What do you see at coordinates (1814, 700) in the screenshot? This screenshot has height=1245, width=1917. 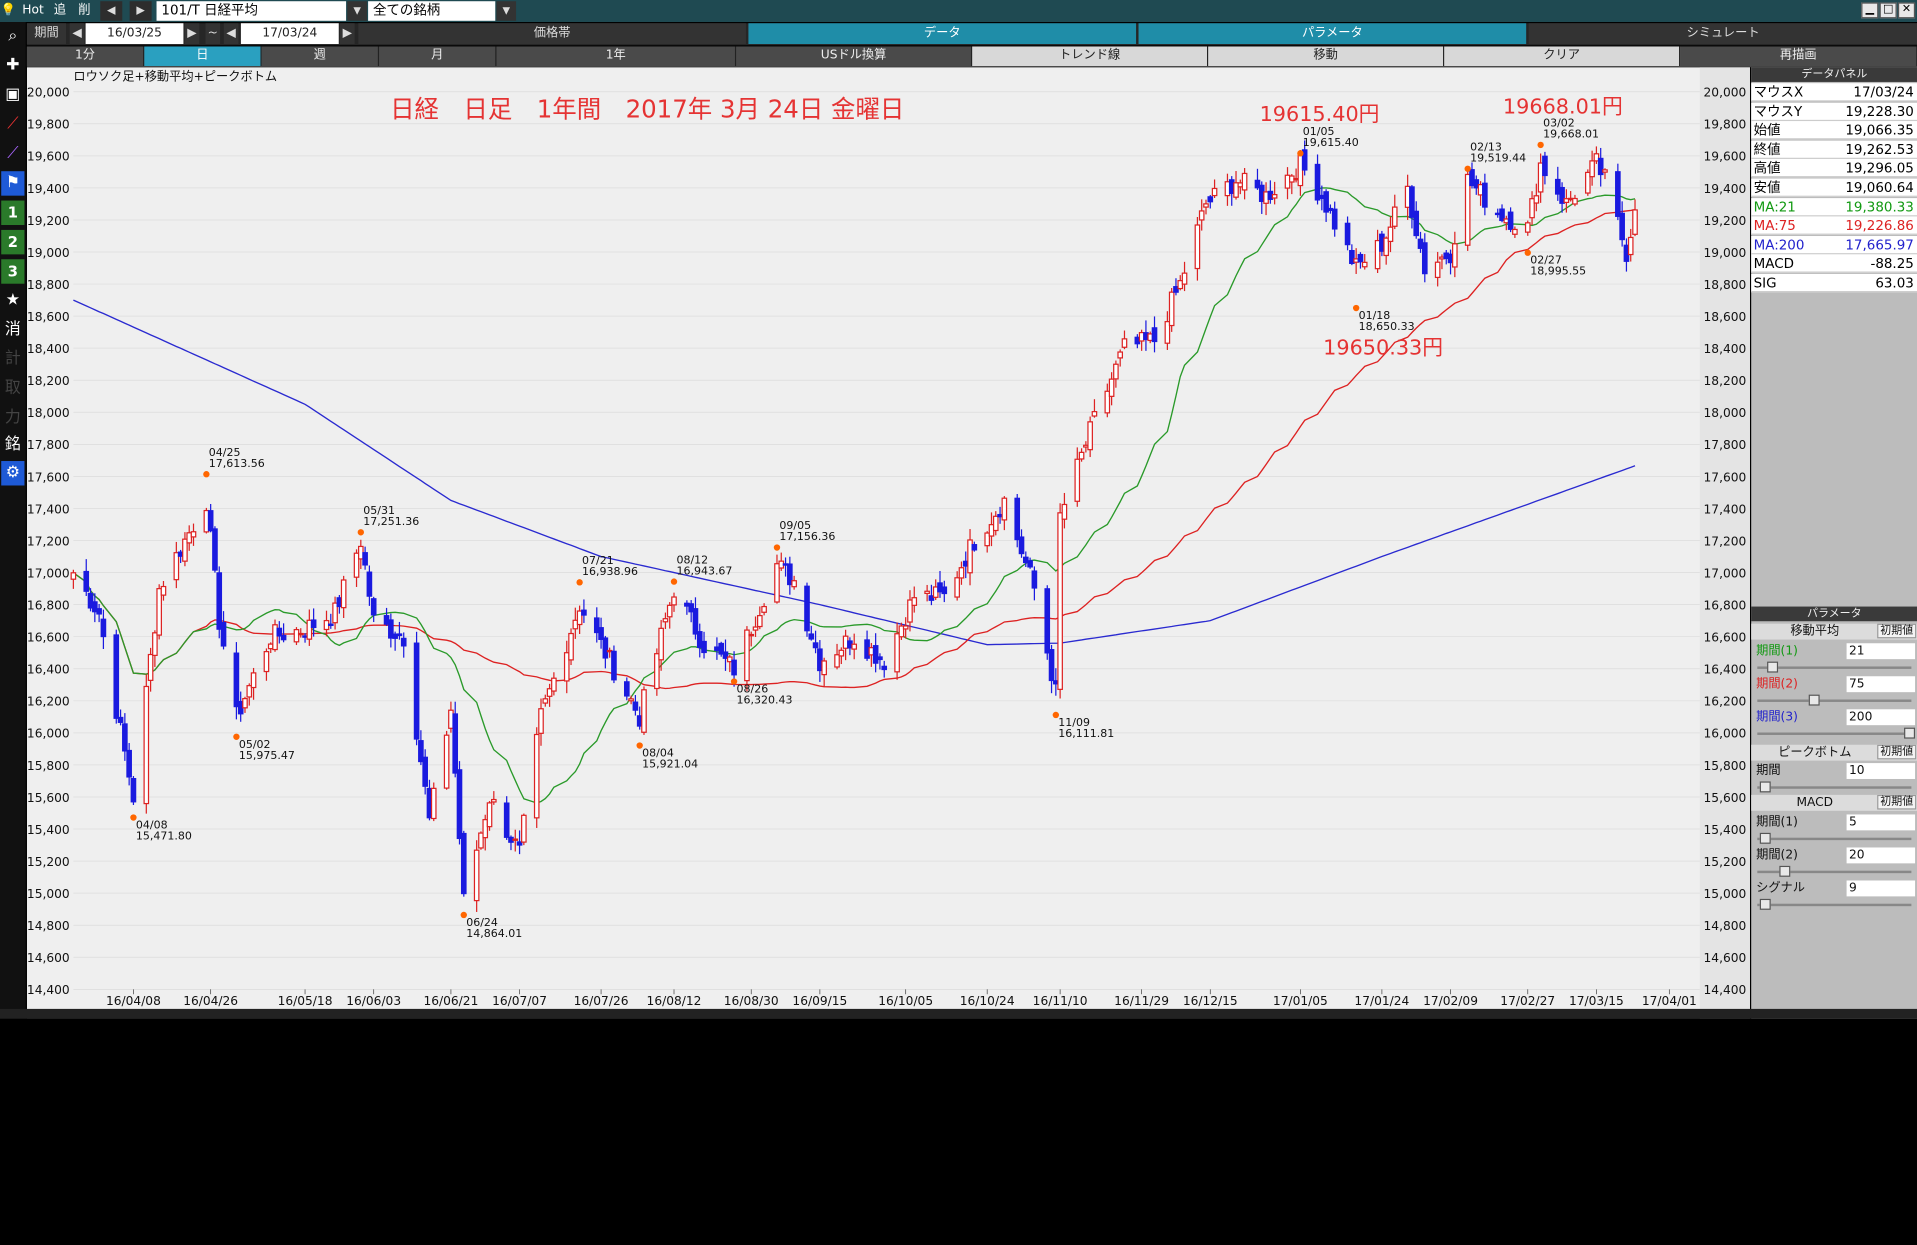 I see `ma-period2-knob` at bounding box center [1814, 700].